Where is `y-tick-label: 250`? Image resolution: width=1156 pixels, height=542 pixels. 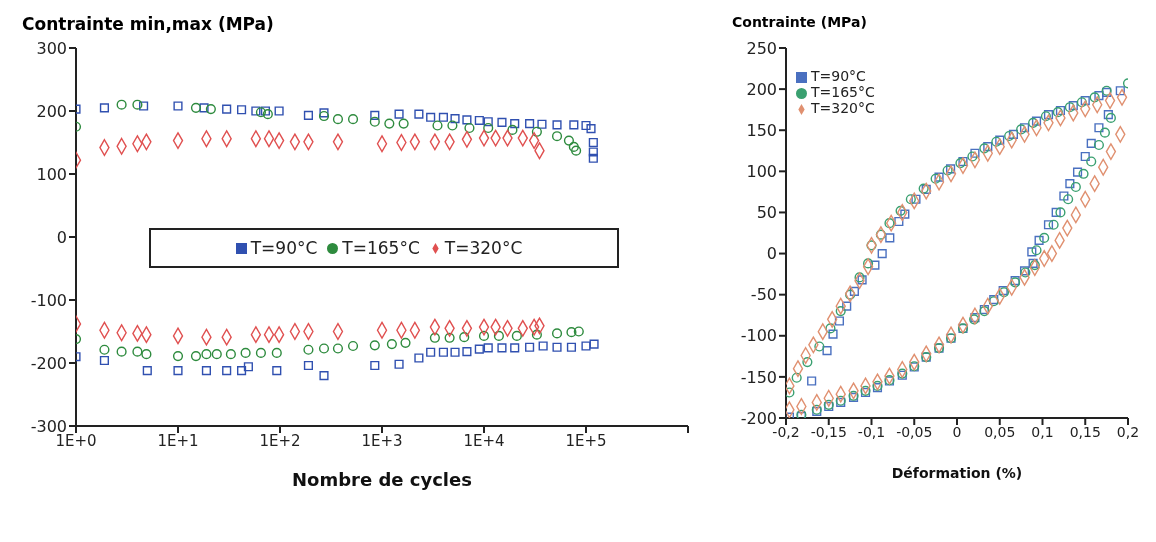 y-tick-label: 250 is located at coordinates (761, 48).